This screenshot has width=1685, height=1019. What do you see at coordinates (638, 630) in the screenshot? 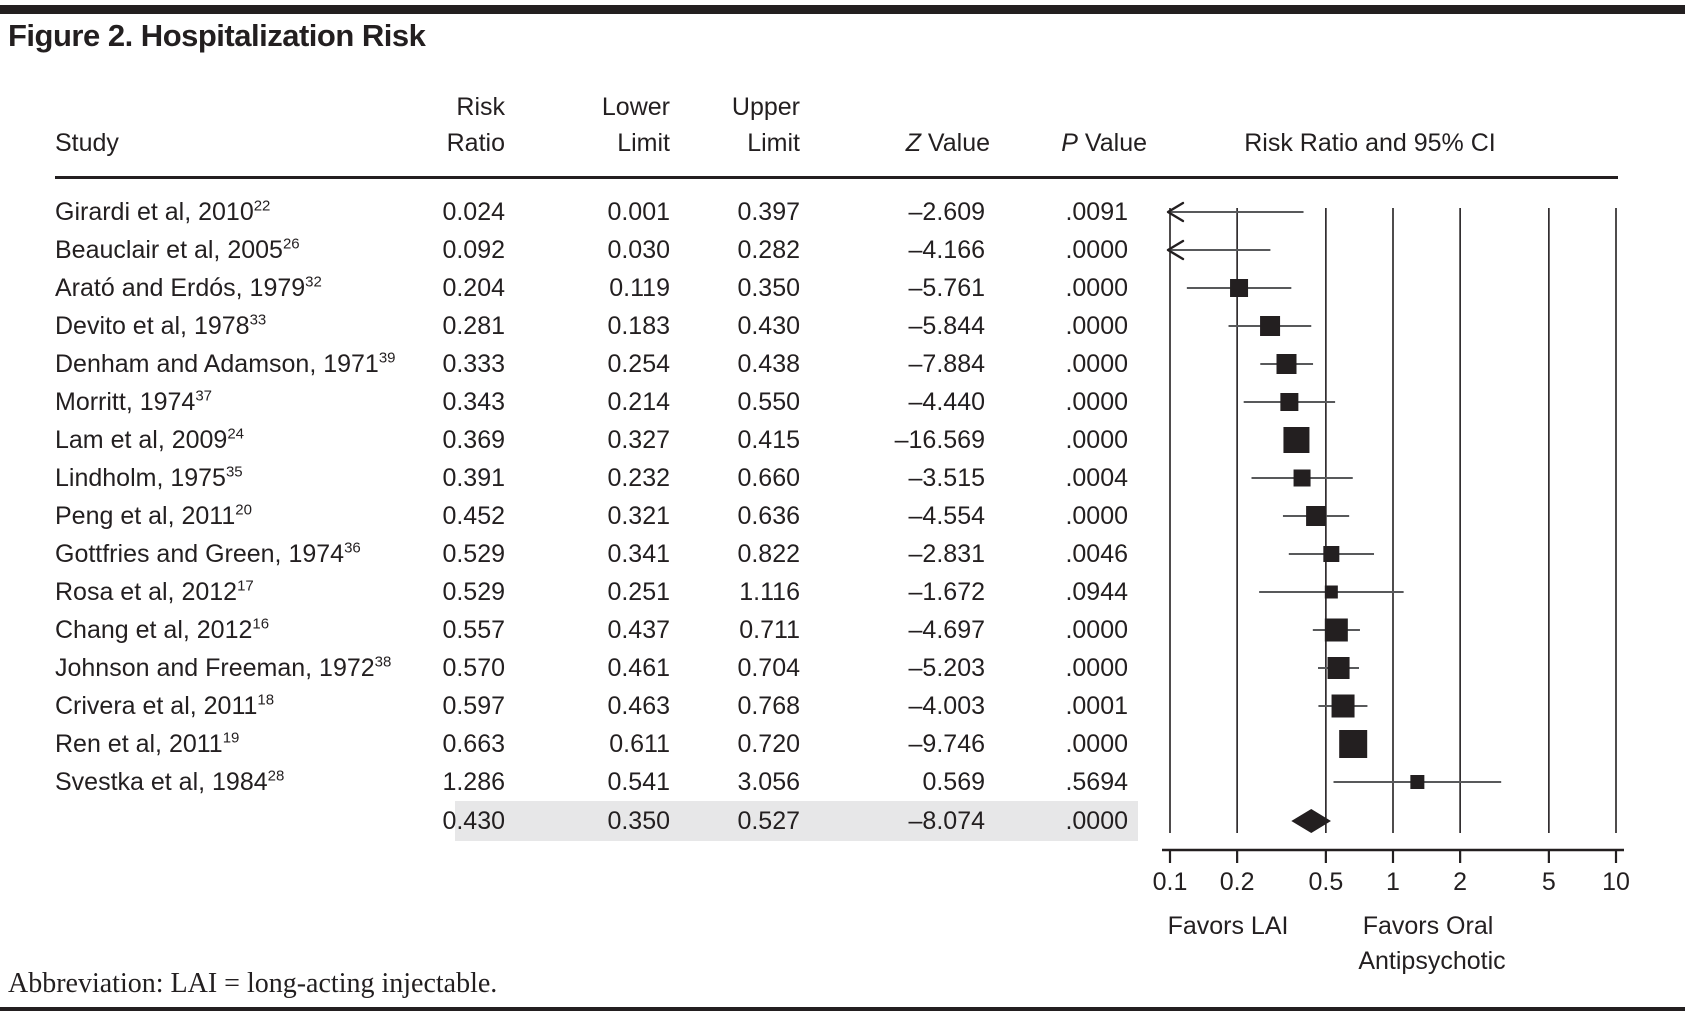
I see `cell-lower: 0.437` at bounding box center [638, 630].